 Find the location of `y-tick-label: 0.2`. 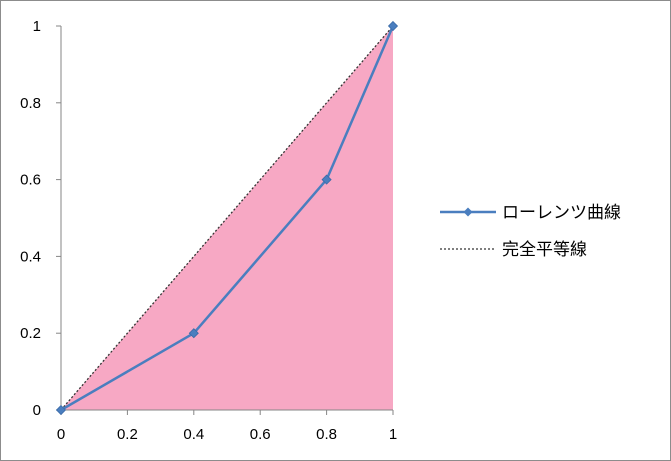

y-tick-label: 0.2 is located at coordinates (30, 333).